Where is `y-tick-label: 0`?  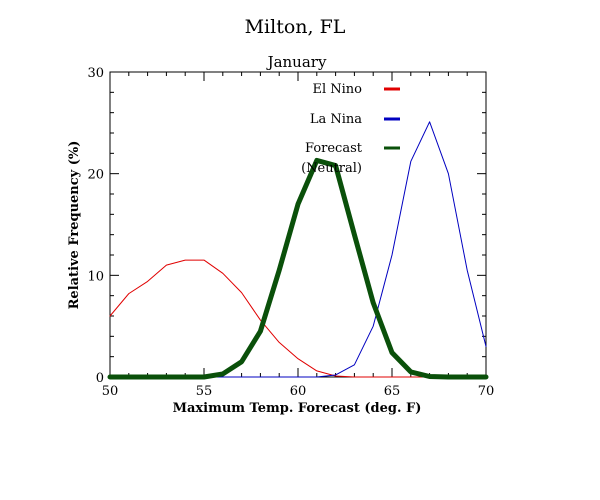 y-tick-label: 0 is located at coordinates (100, 378).